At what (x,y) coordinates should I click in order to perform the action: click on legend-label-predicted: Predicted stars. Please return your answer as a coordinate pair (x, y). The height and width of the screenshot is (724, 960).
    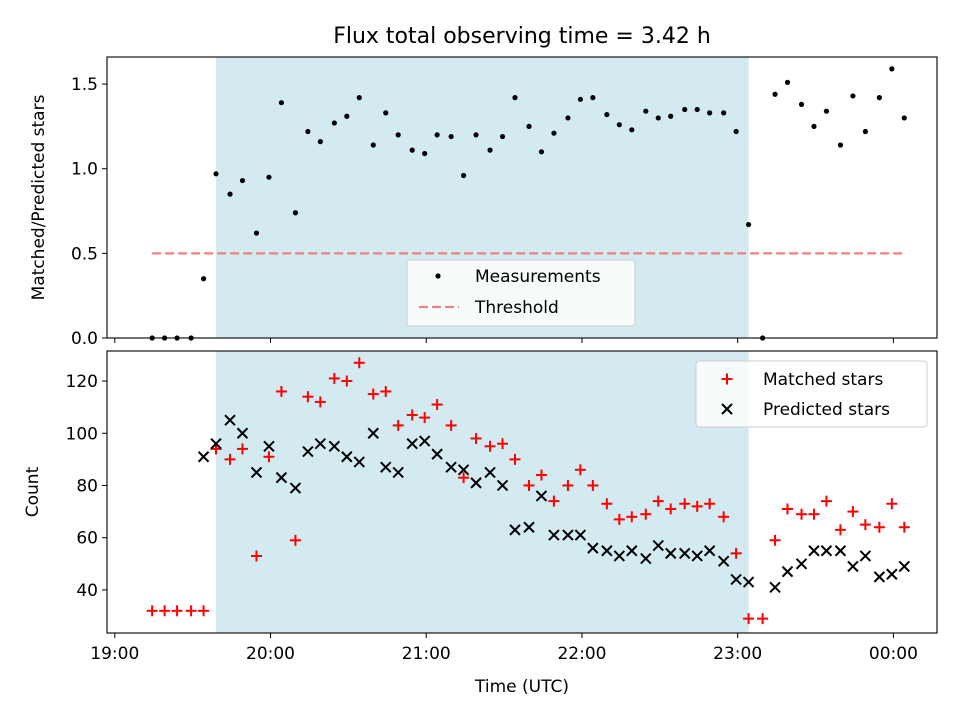
    Looking at the image, I should click on (826, 410).